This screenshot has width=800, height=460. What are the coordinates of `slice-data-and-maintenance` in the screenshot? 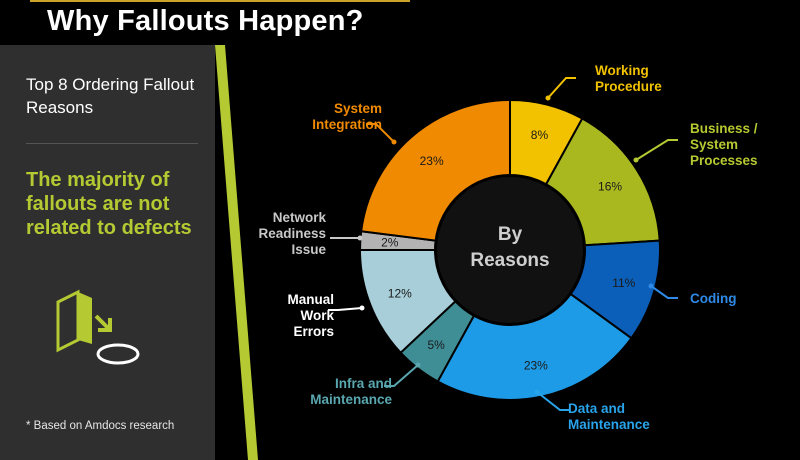 It's located at (534, 346).